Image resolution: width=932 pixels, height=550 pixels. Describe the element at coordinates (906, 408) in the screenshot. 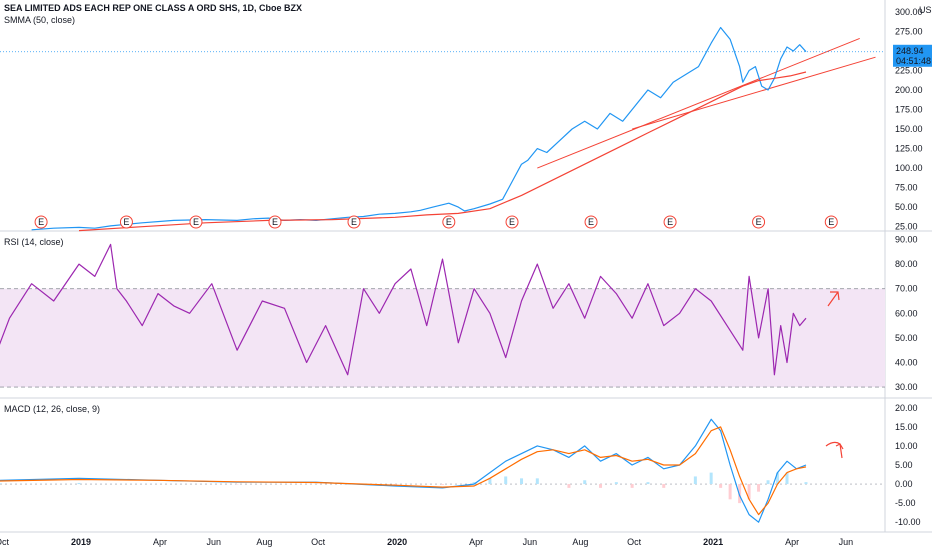

I see `y-tick-label: 20.00` at that location.